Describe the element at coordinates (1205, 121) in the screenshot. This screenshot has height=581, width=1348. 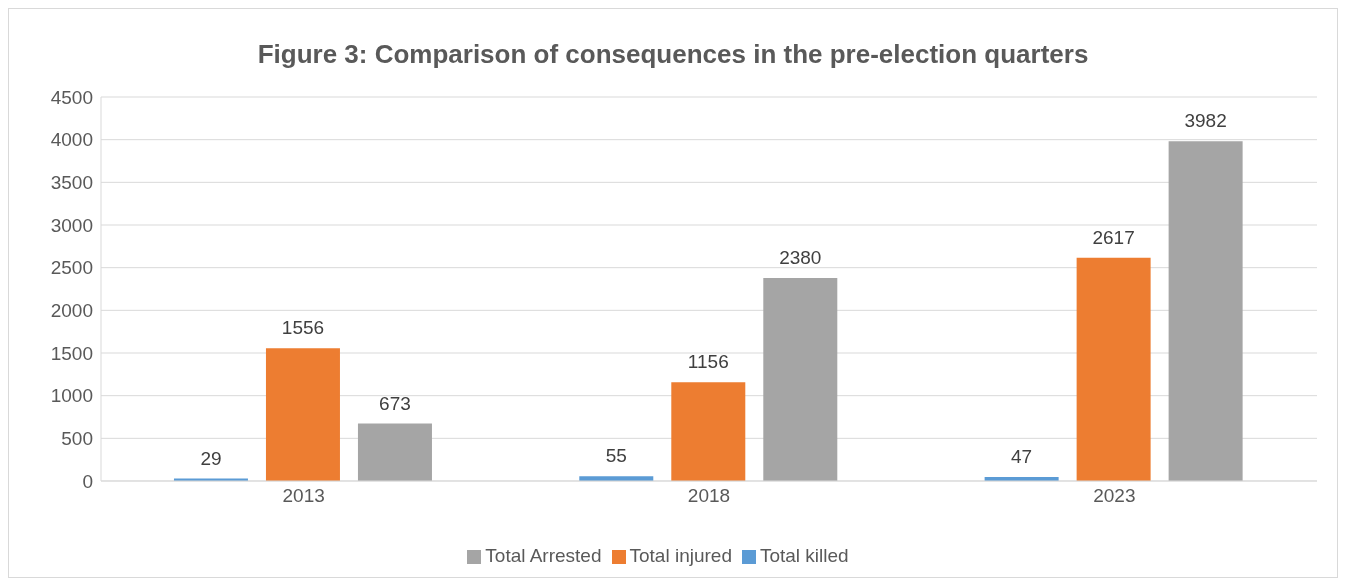
I see `data-label: 3982` at that location.